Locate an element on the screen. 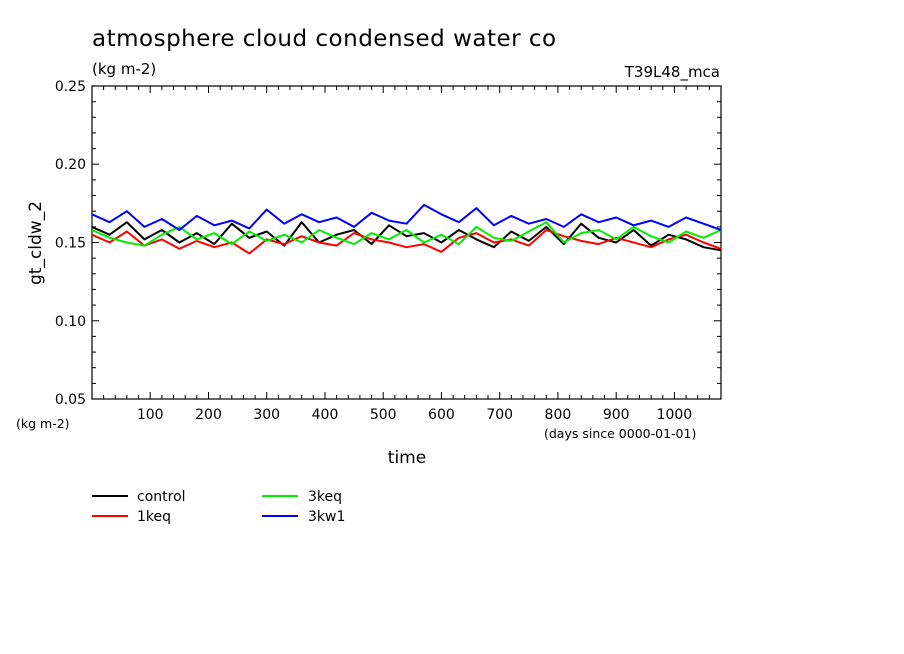 This screenshot has width=904, height=654. x-tick-label: 800 is located at coordinates (558, 415).